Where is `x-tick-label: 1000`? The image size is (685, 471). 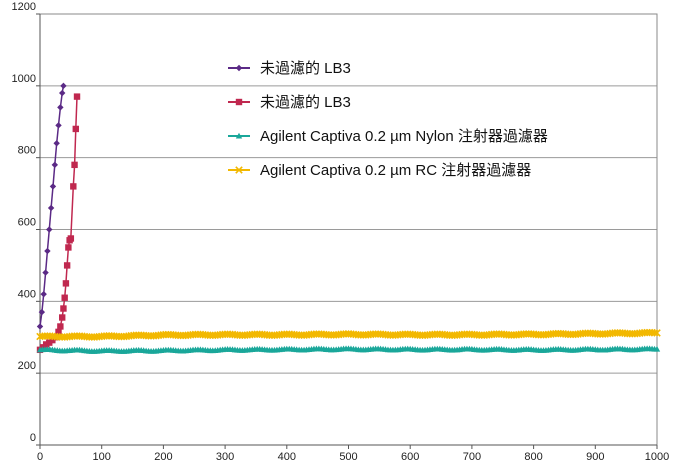 x-tick-label: 1000 is located at coordinates (657, 457).